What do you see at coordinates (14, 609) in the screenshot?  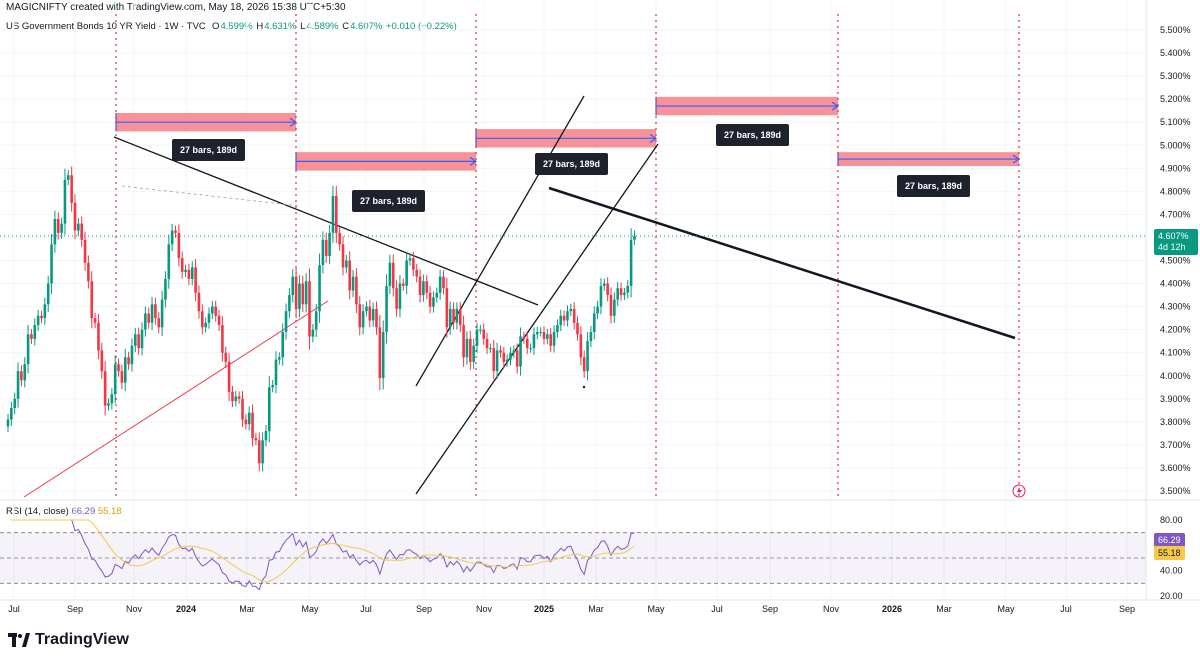 I see `time-tick-label: Jul` at bounding box center [14, 609].